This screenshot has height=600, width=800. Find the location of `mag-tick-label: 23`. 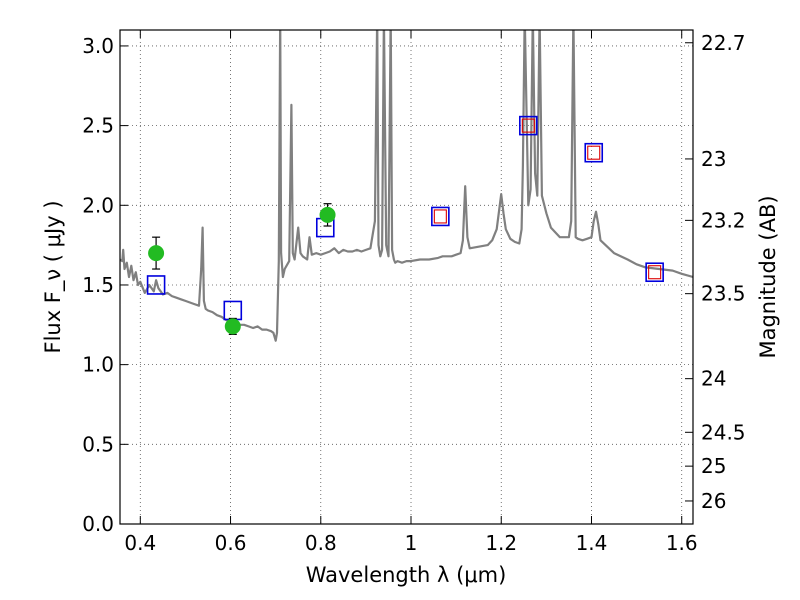

mag-tick-label: 23 is located at coordinates (713, 159).